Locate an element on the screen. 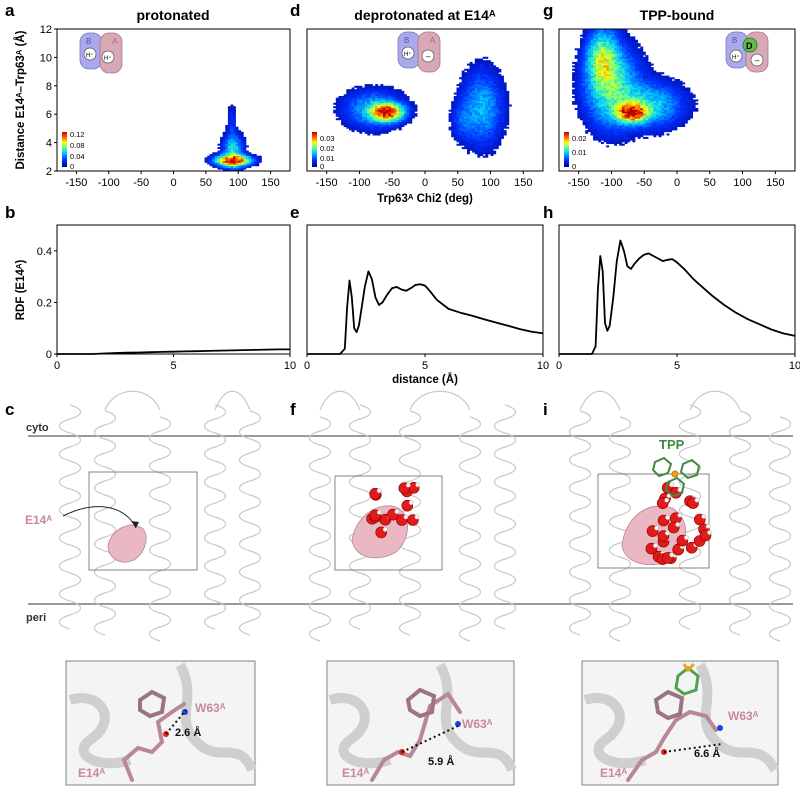 This screenshot has height=799, width=800. zoom-box-f is located at coordinates (388, 523).